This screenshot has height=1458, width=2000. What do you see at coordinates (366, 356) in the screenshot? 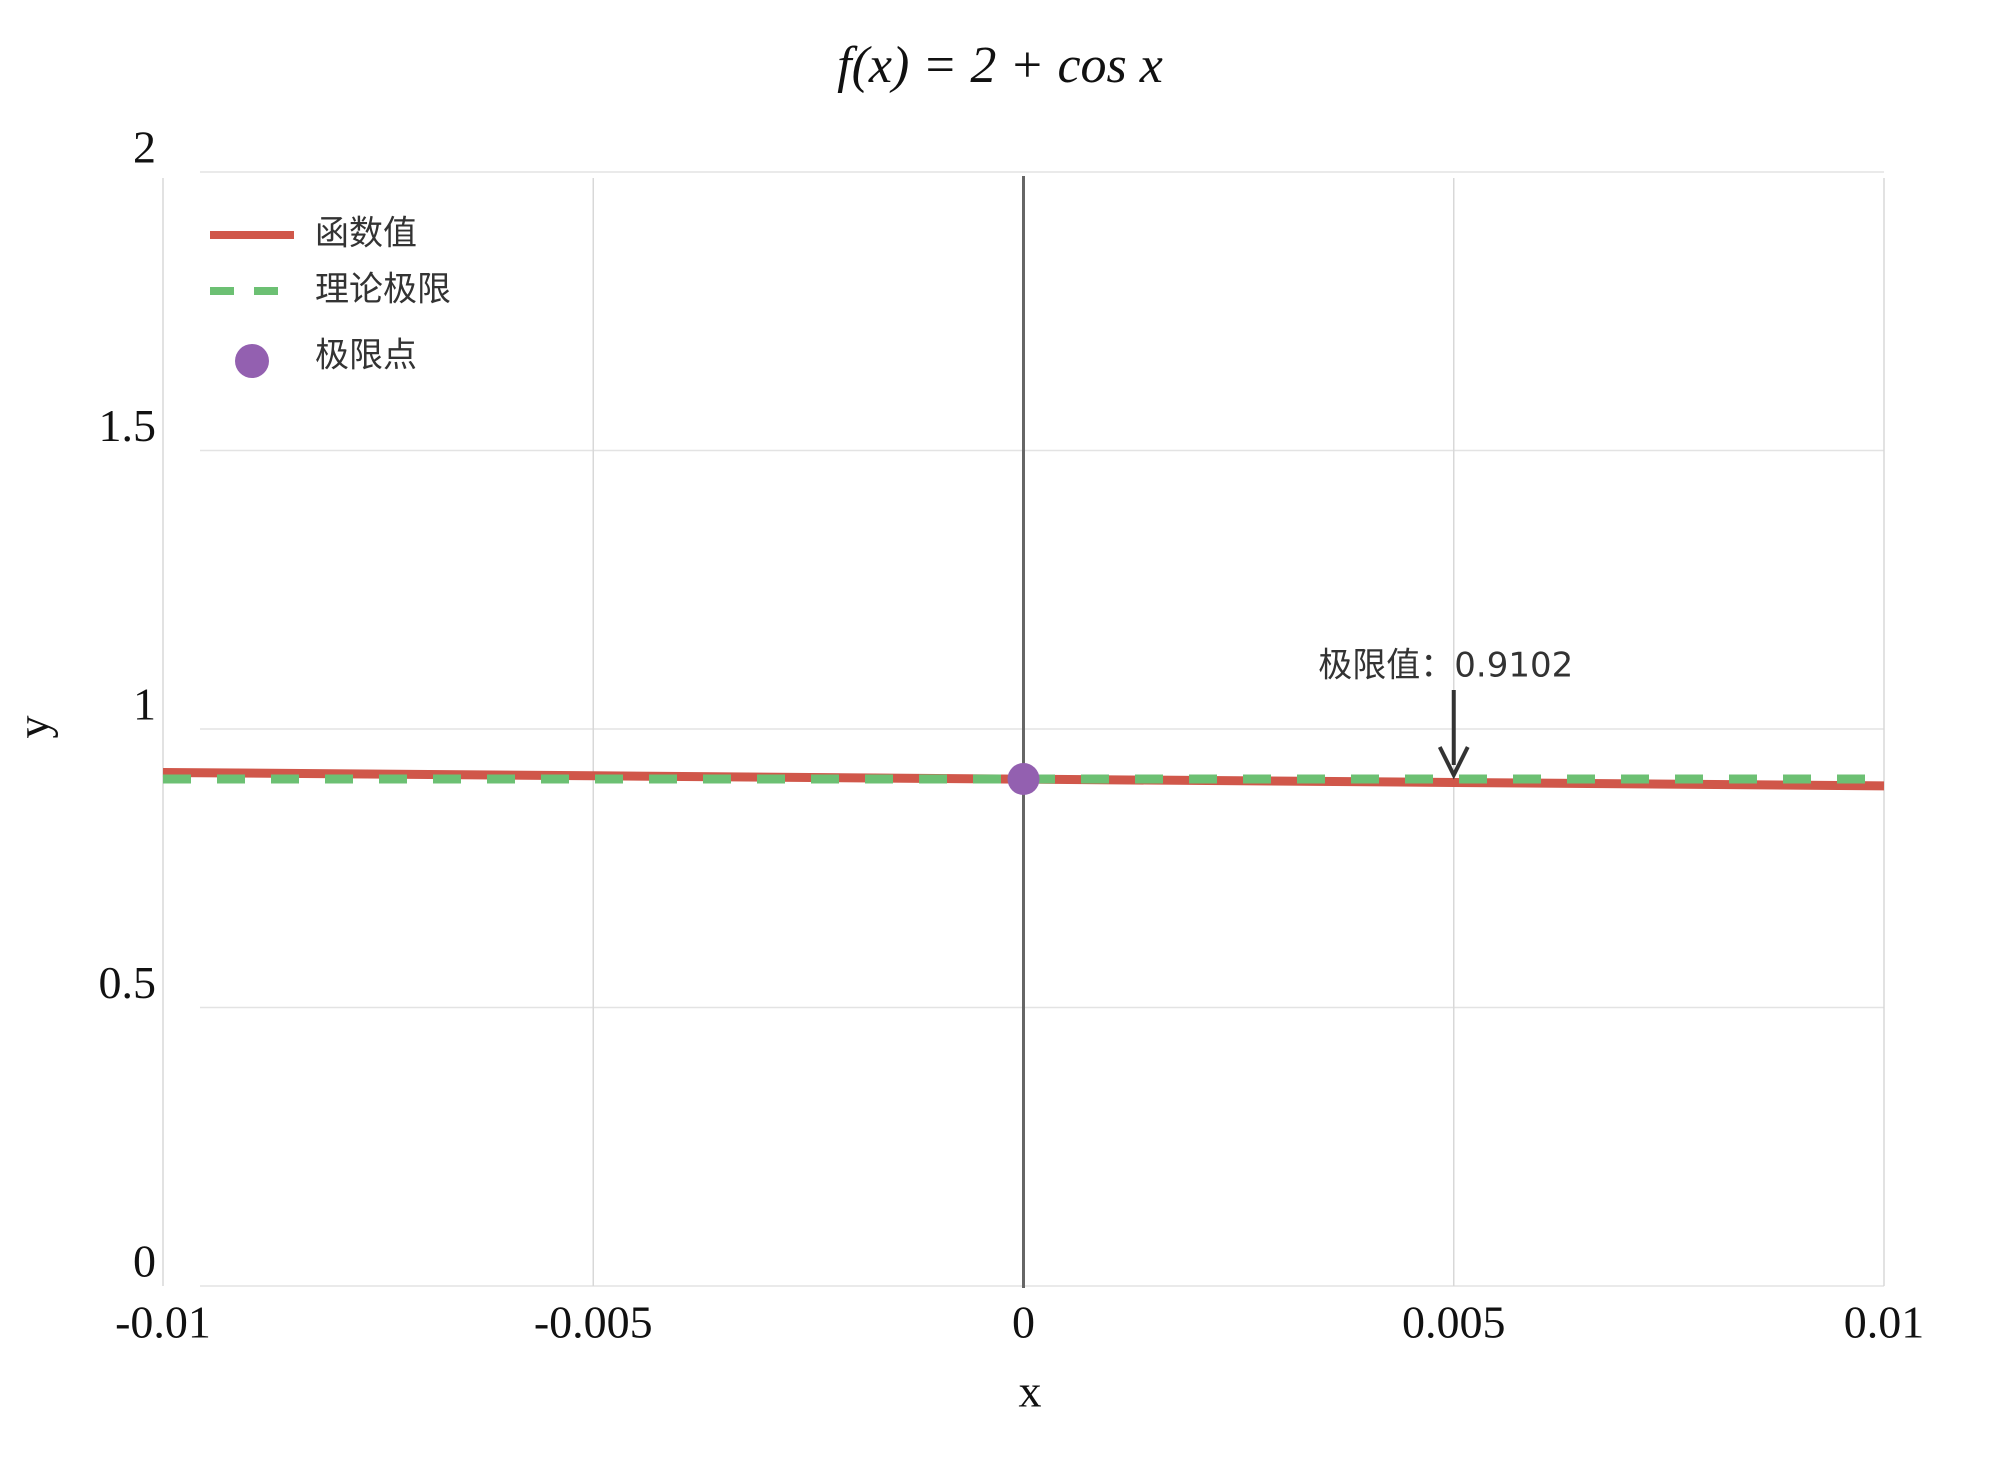
I see `legend-label: 极限点` at bounding box center [366, 356].